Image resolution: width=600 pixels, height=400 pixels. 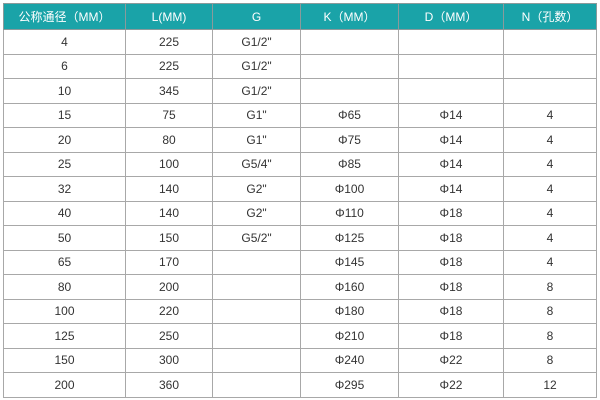 I want to click on table-cell: 25, so click(x=64, y=164).